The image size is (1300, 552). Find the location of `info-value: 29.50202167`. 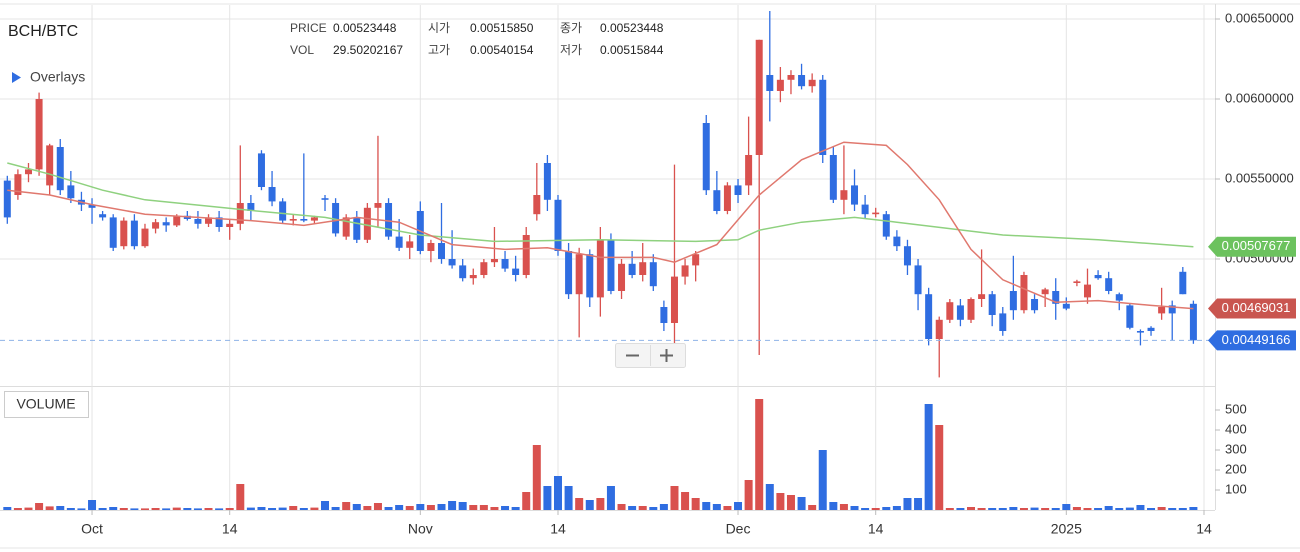

info-value: 29.50202167 is located at coordinates (368, 50).